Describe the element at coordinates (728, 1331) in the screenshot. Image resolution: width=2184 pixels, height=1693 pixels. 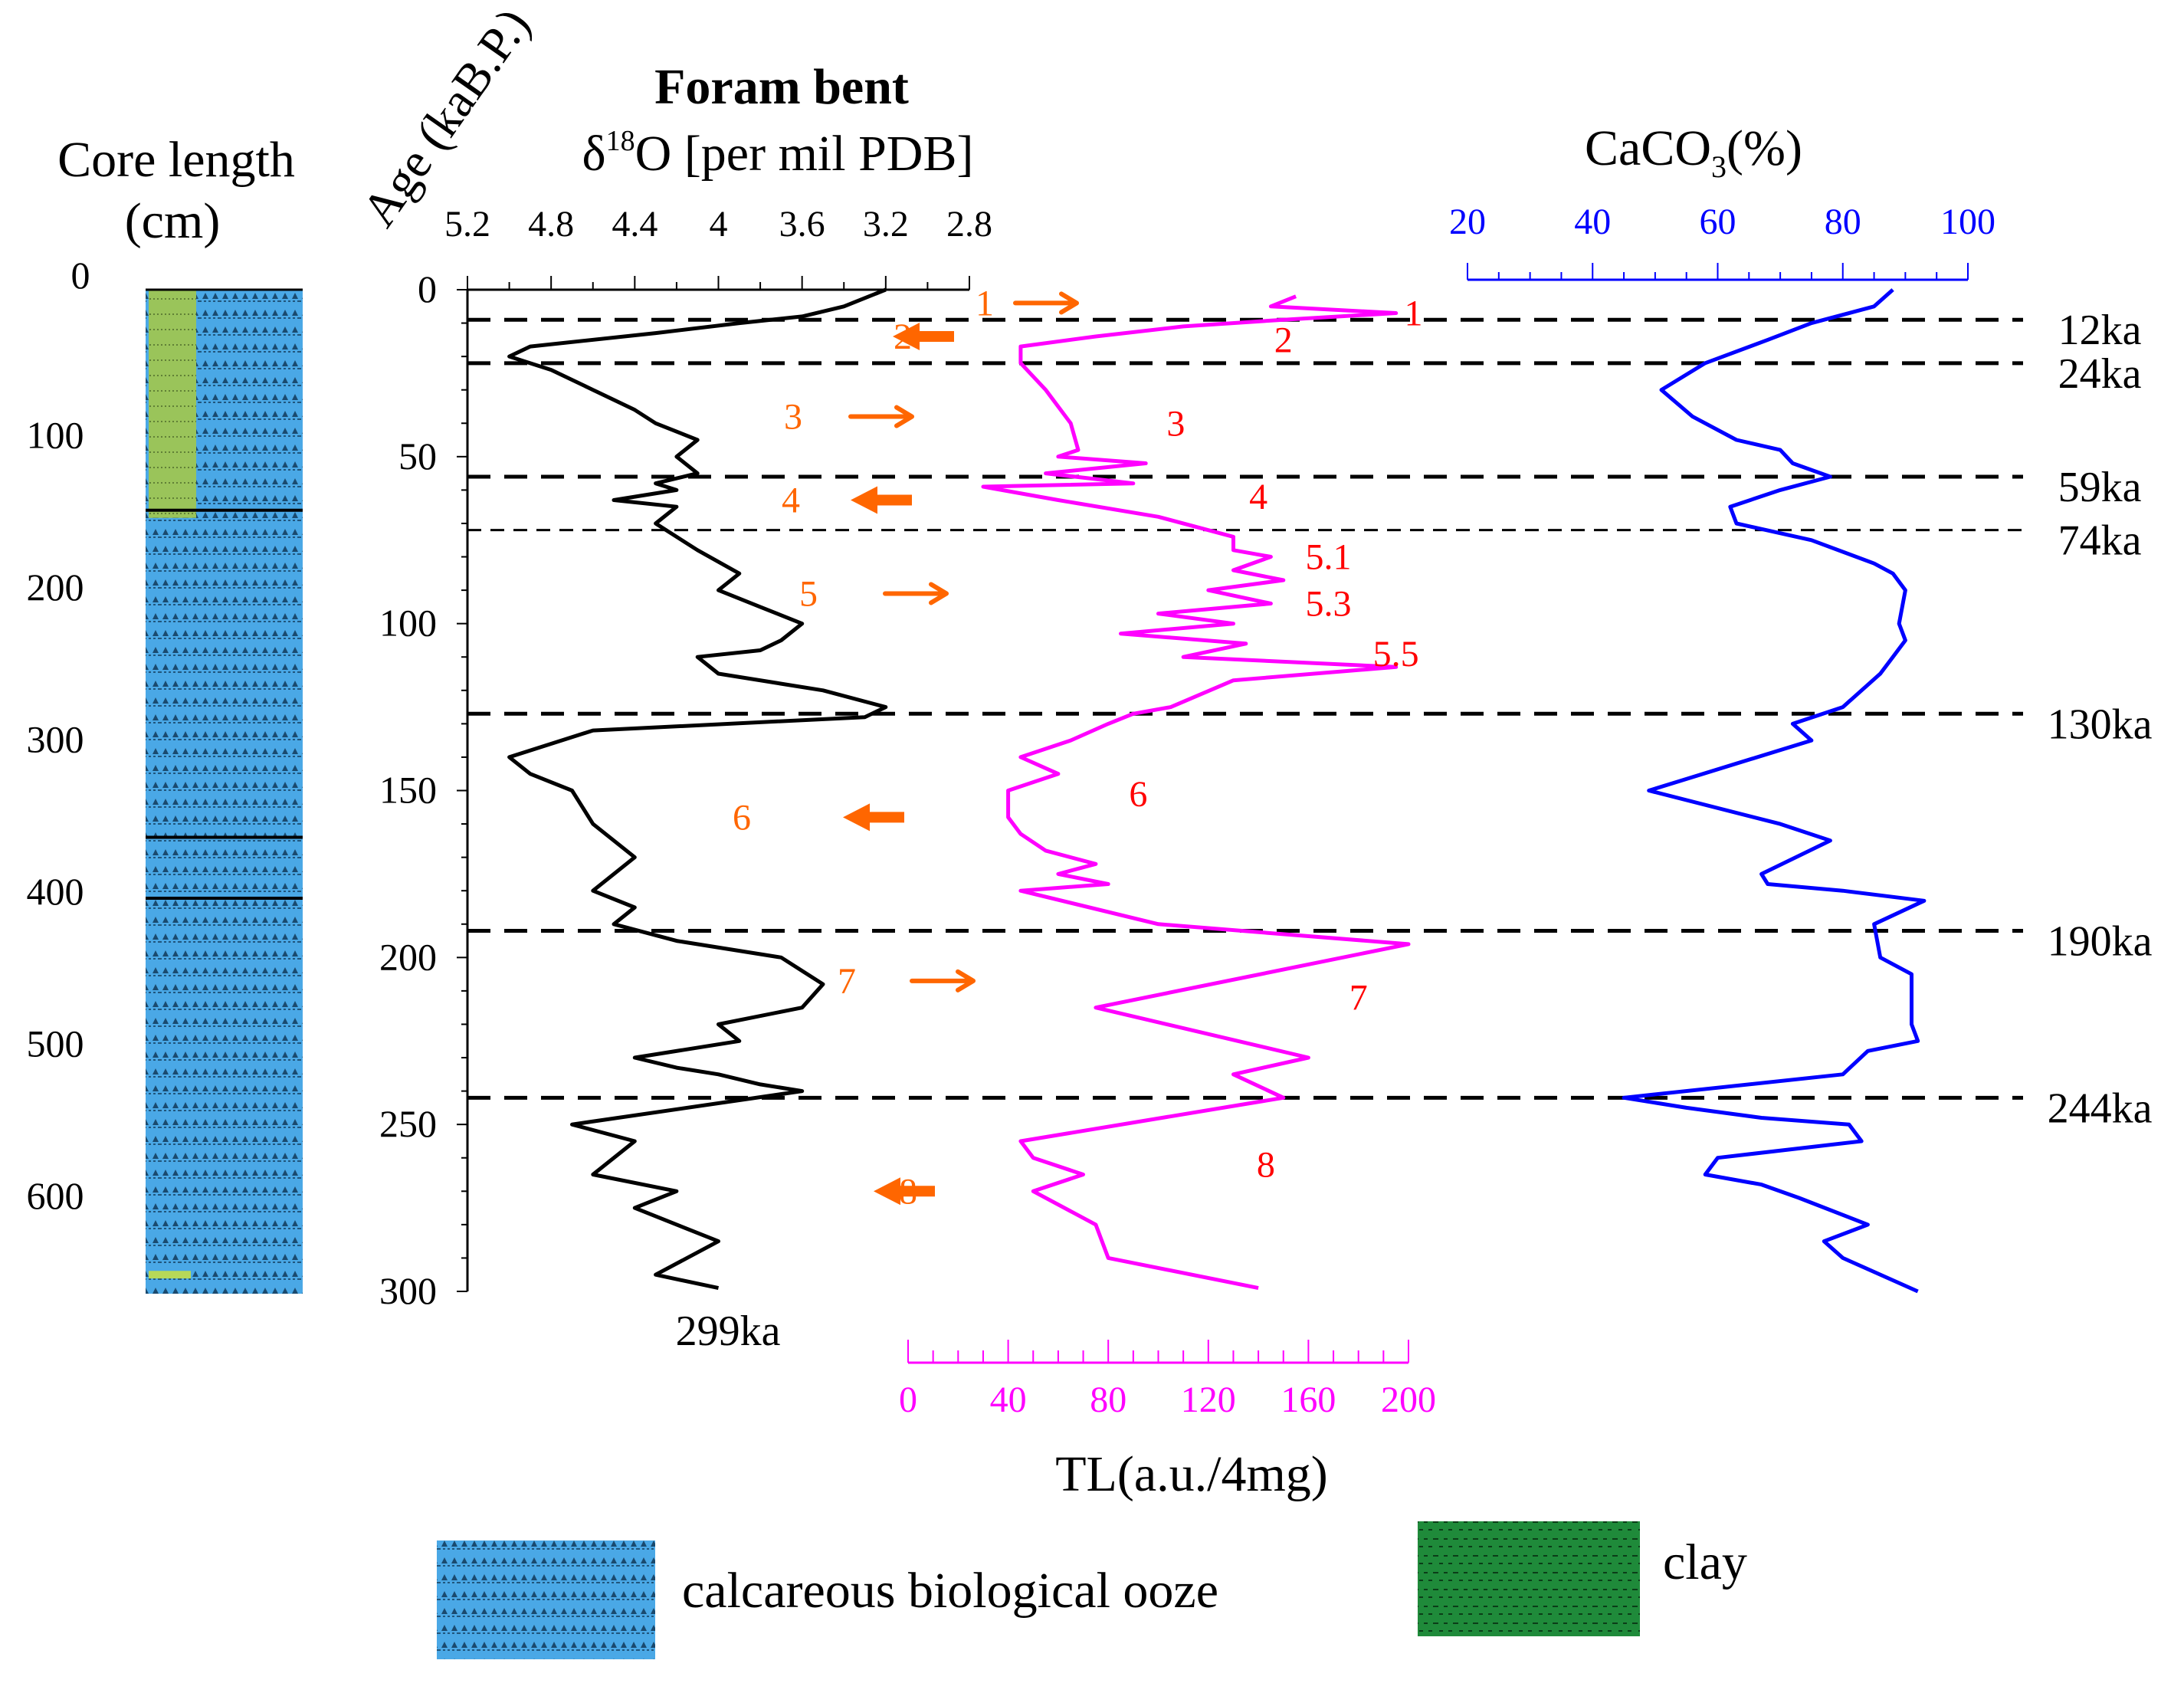
I see `o18-end-label: 299ka` at that location.